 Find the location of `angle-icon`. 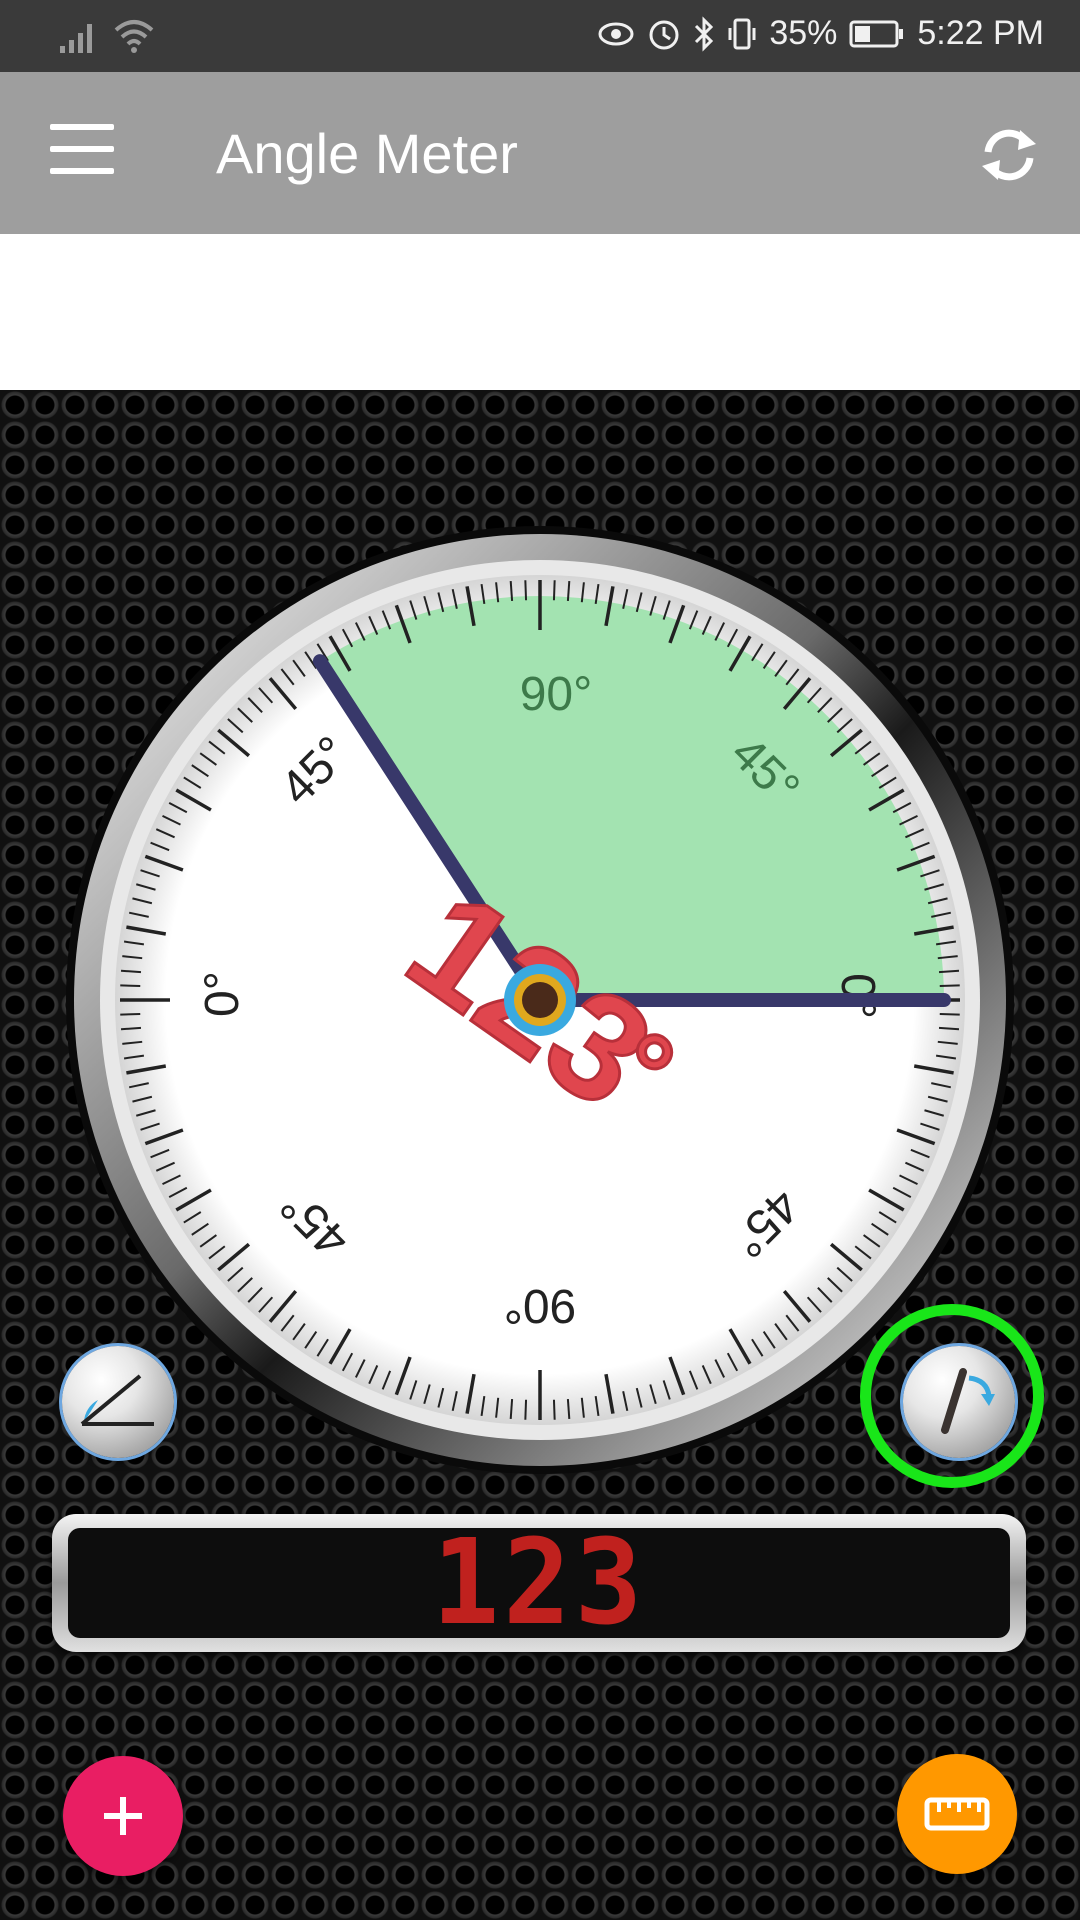

angle-icon is located at coordinates (117, 1400).